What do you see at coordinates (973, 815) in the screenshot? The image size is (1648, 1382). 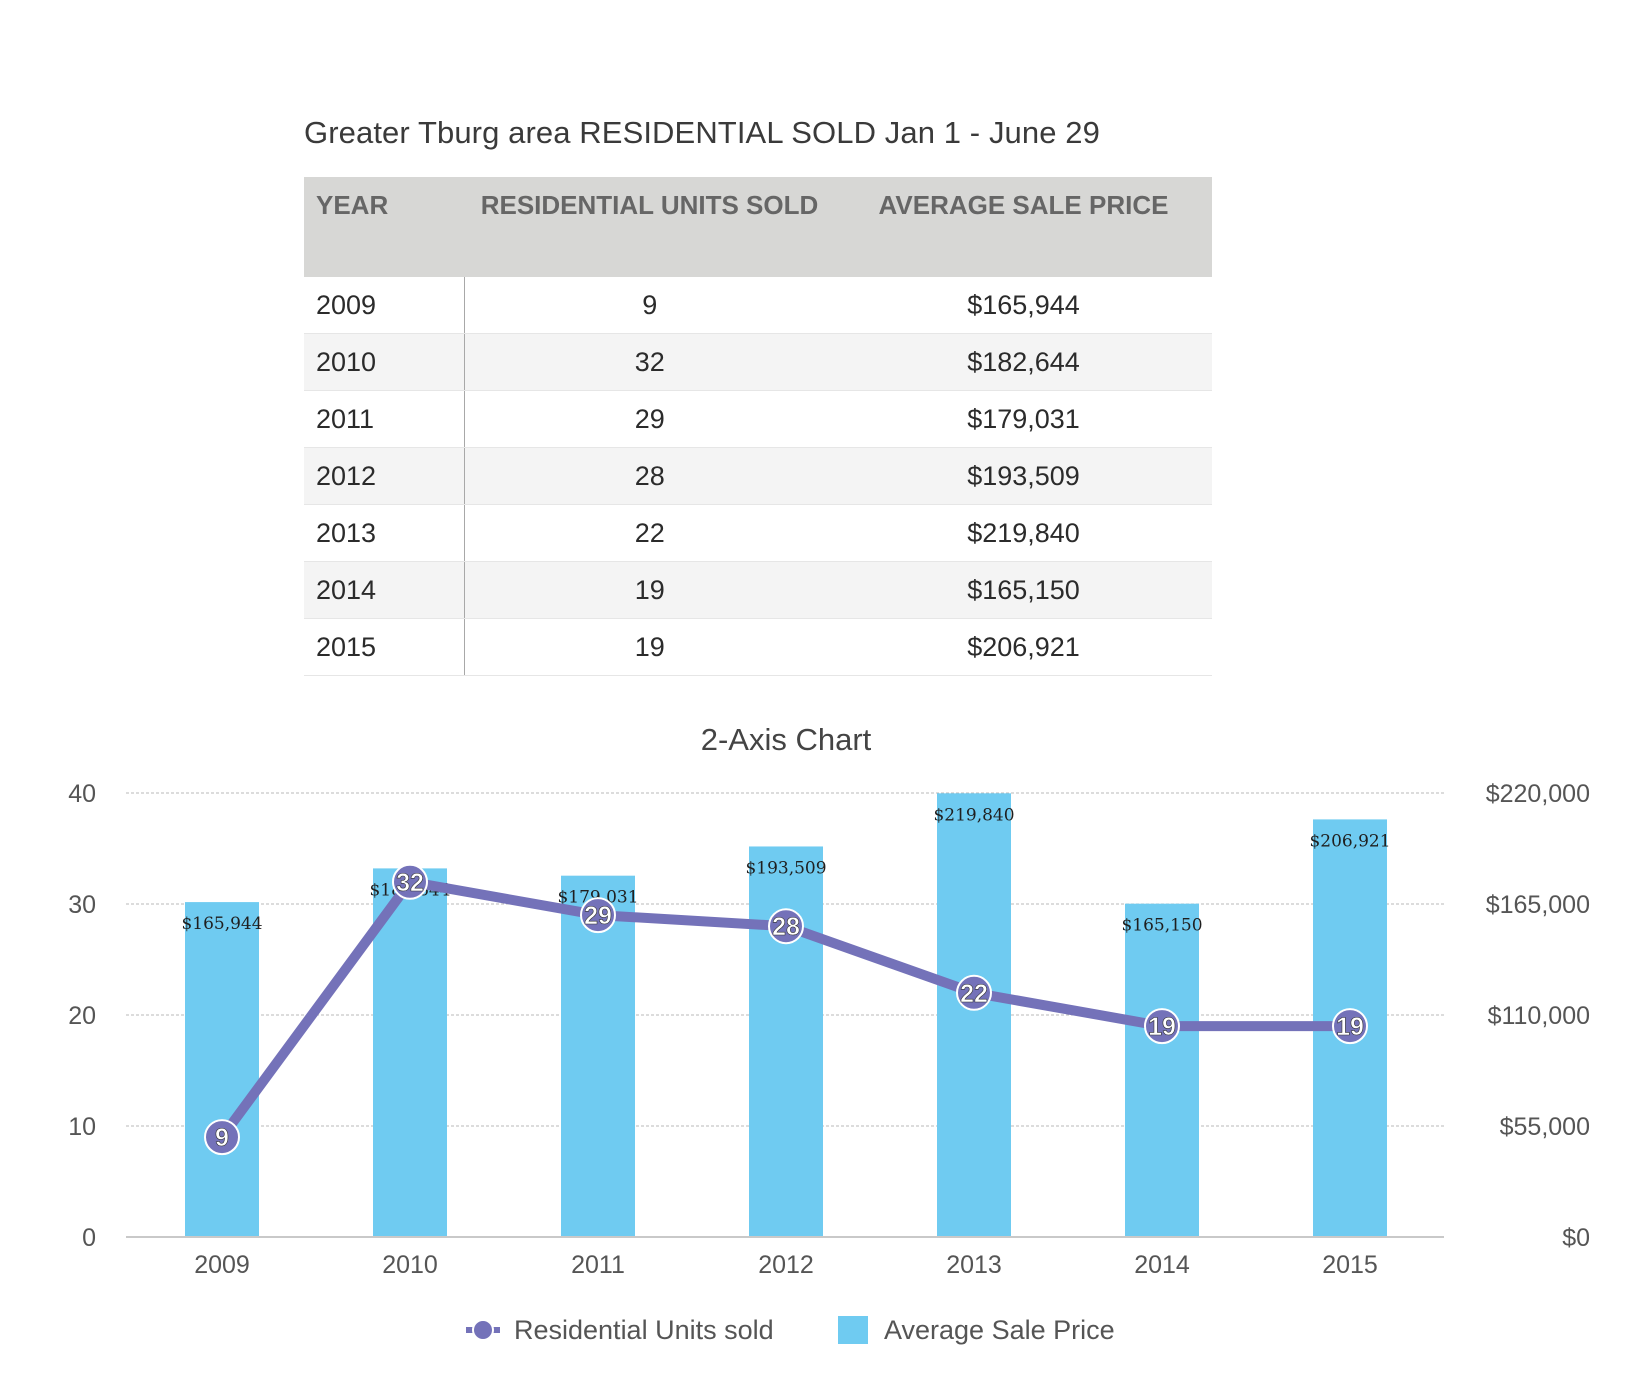 I see `bar-value-label: $219,840` at bounding box center [973, 815].